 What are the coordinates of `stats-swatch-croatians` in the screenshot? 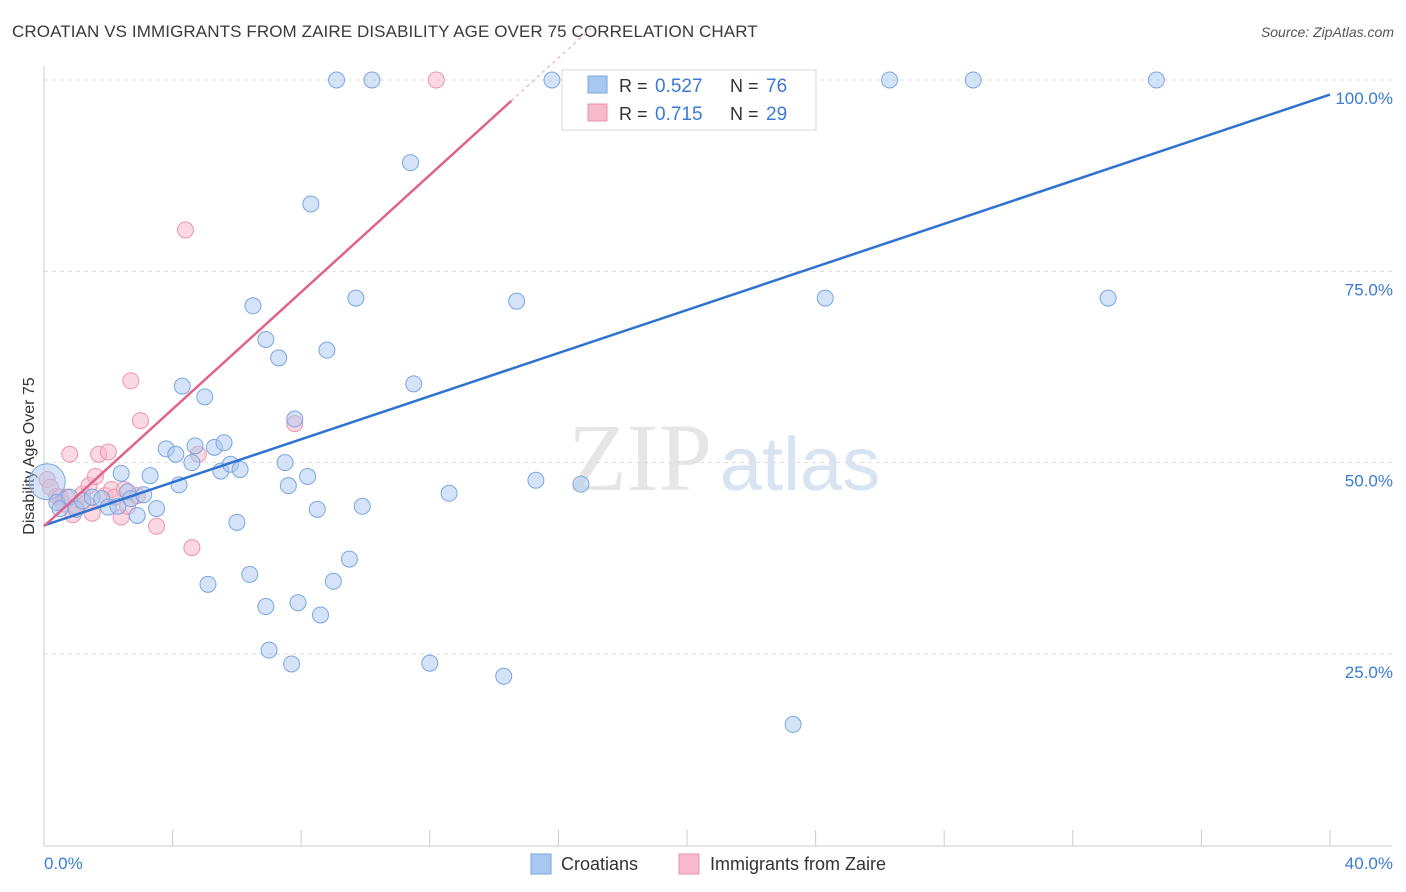 It's located at (597, 84).